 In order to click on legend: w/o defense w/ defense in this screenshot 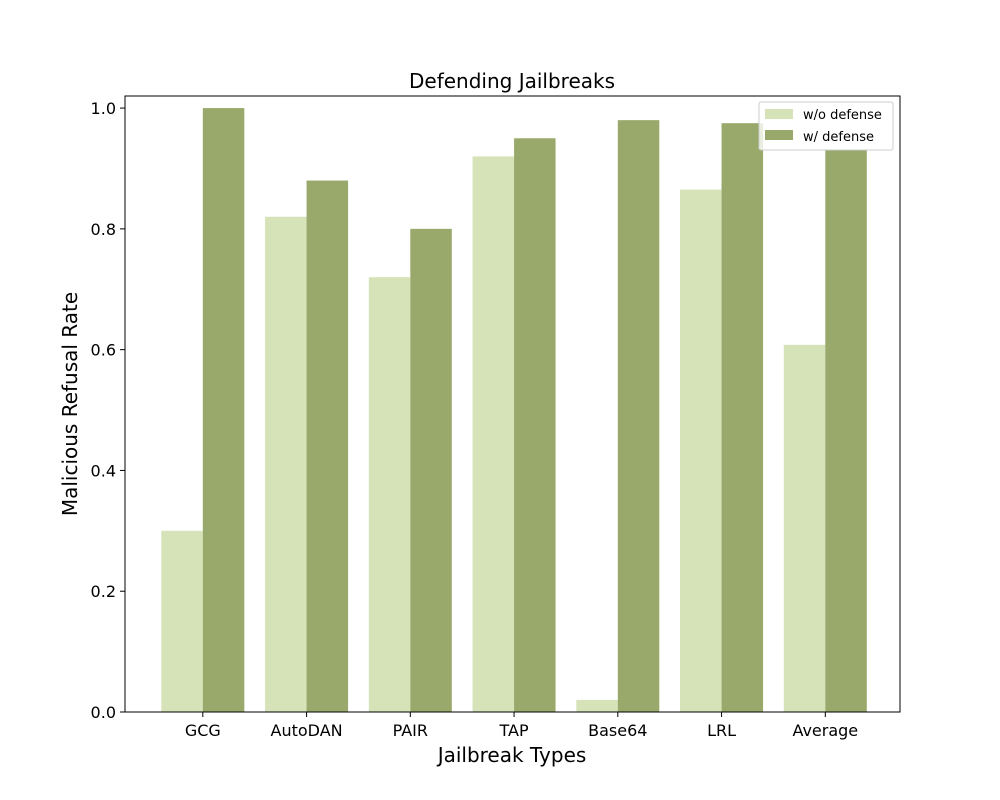, I will do `click(826, 126)`.